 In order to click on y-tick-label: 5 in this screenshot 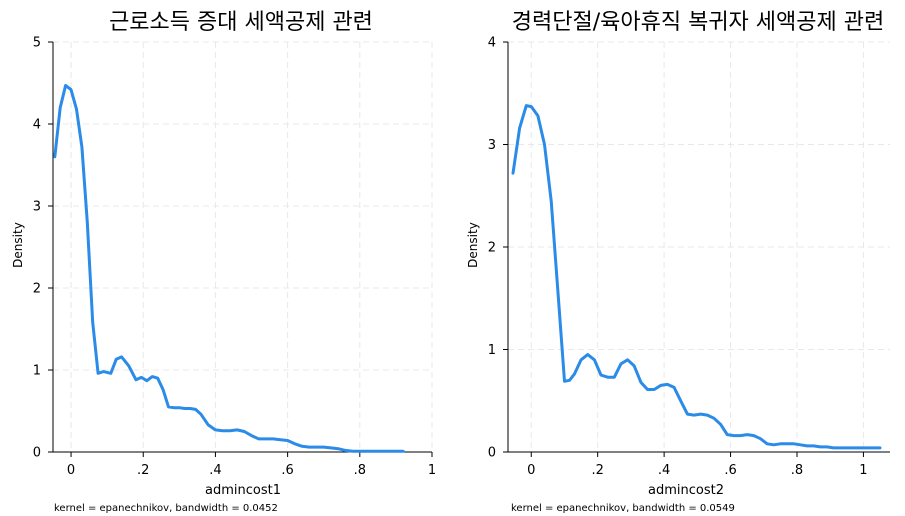, I will do `click(37, 43)`.